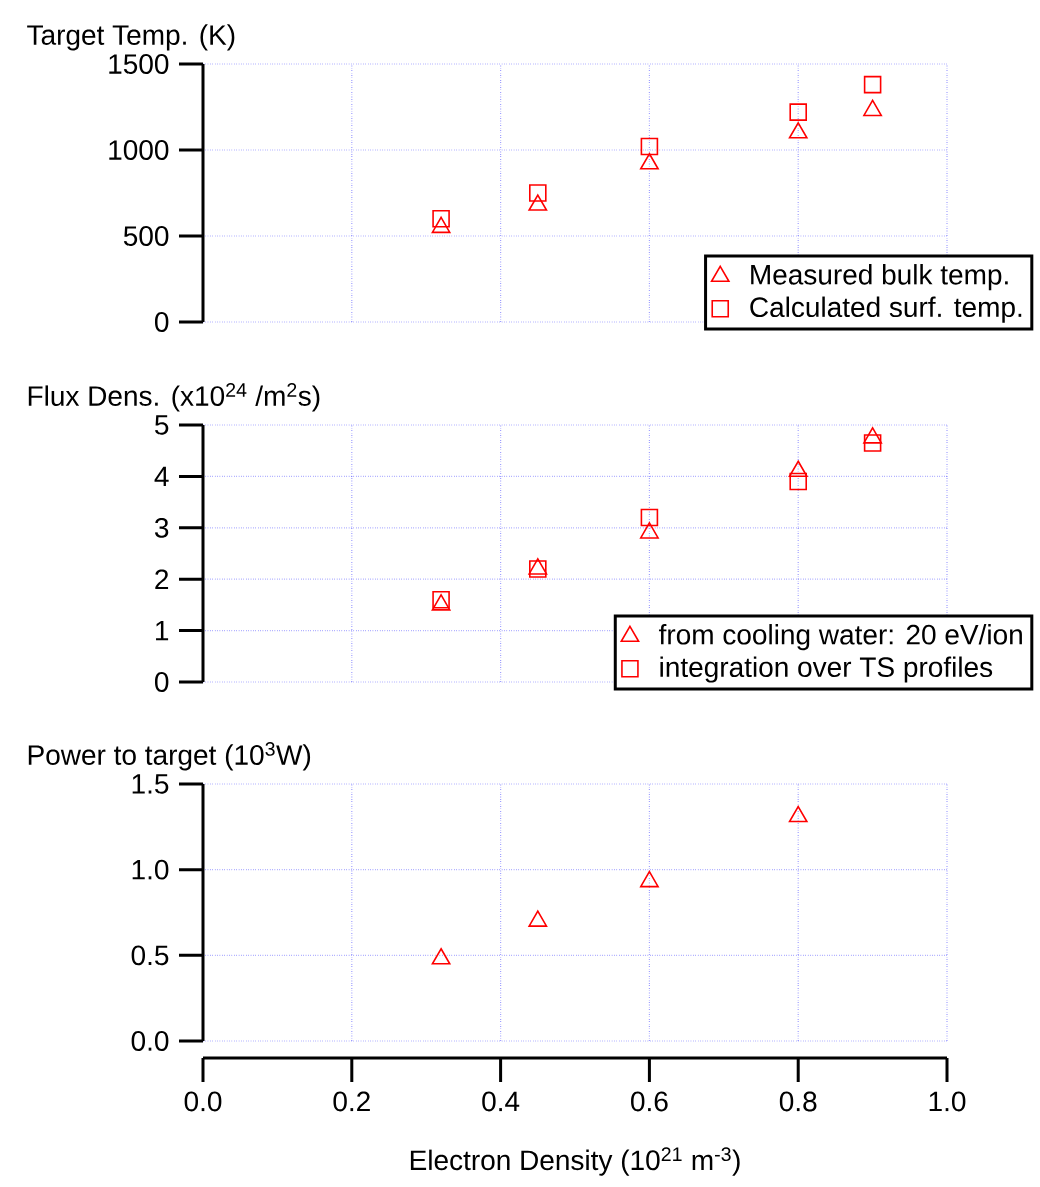  I want to click on y-tick-label: 0.5, so click(150, 955).